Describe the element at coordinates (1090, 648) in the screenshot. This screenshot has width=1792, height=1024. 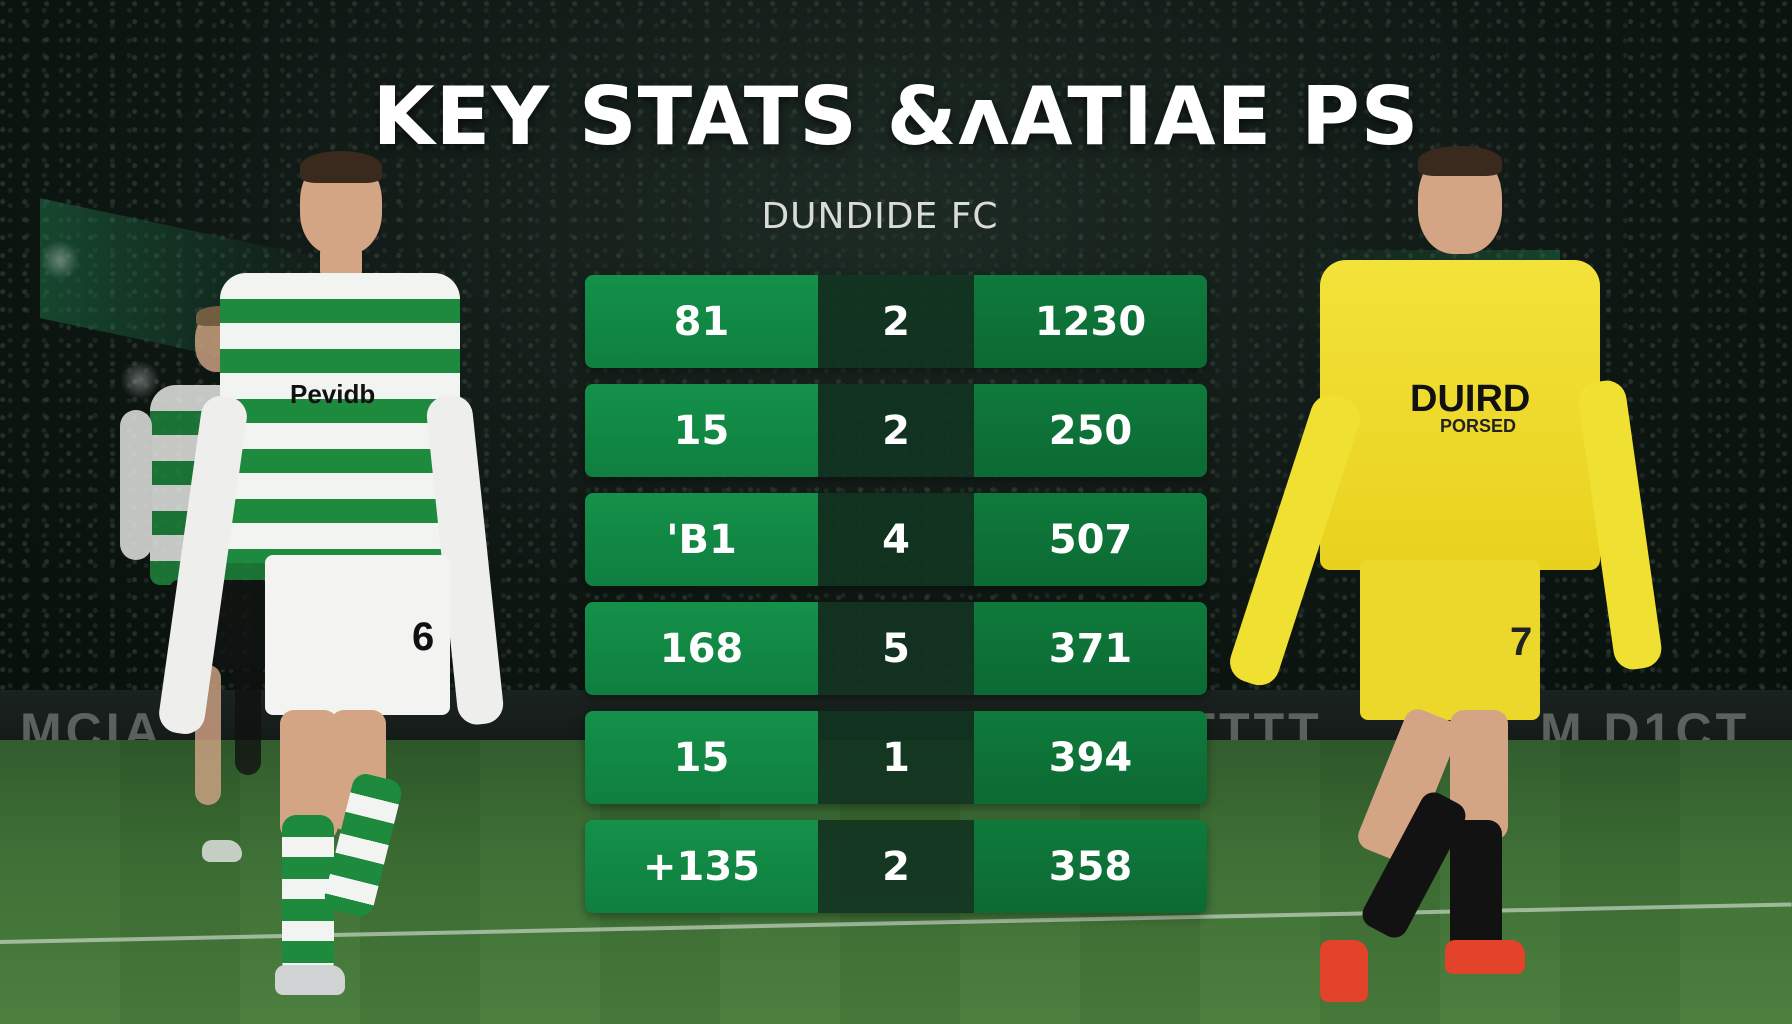
I see `stat-right-value: 371` at that location.